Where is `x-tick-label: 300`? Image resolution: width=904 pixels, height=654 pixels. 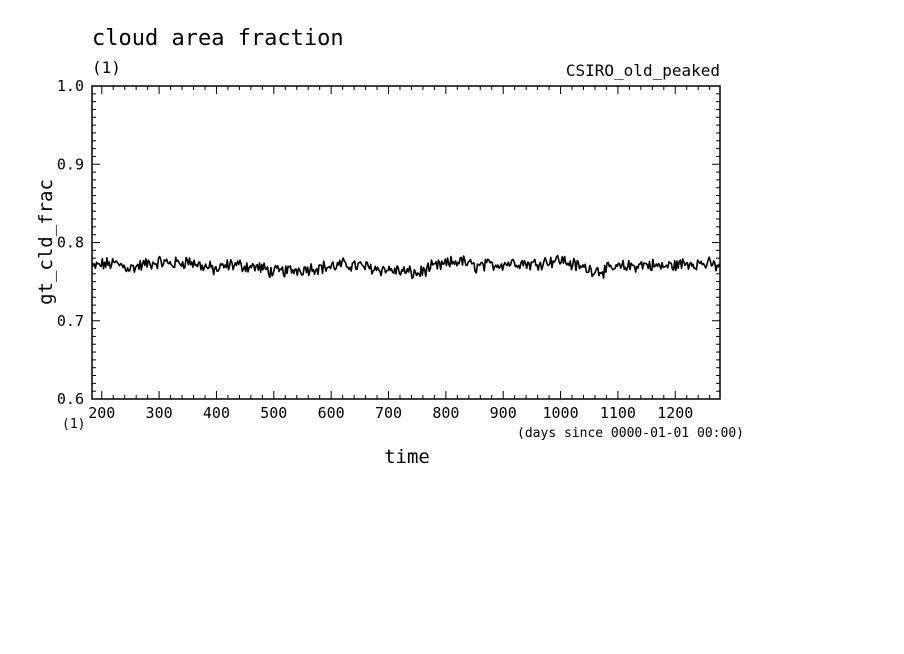 x-tick-label: 300 is located at coordinates (159, 413).